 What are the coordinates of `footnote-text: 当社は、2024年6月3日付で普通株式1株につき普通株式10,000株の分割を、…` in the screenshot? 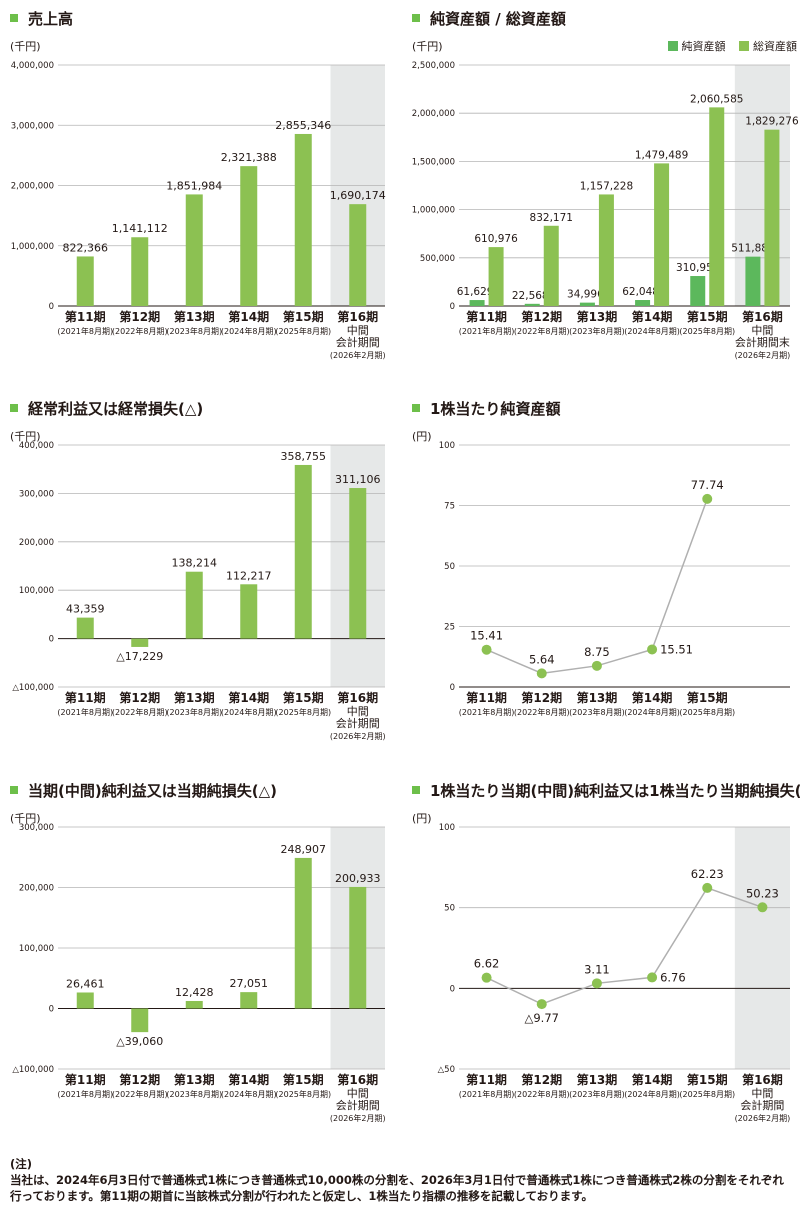 It's located at (397, 1188).